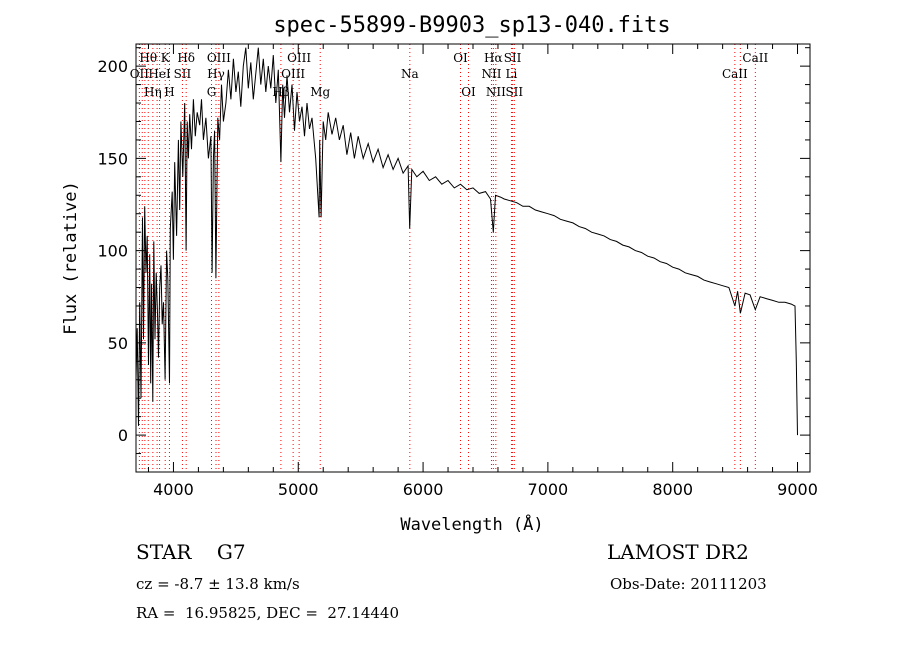  I want to click on y-axis-label: Flux (relative), so click(71, 258).